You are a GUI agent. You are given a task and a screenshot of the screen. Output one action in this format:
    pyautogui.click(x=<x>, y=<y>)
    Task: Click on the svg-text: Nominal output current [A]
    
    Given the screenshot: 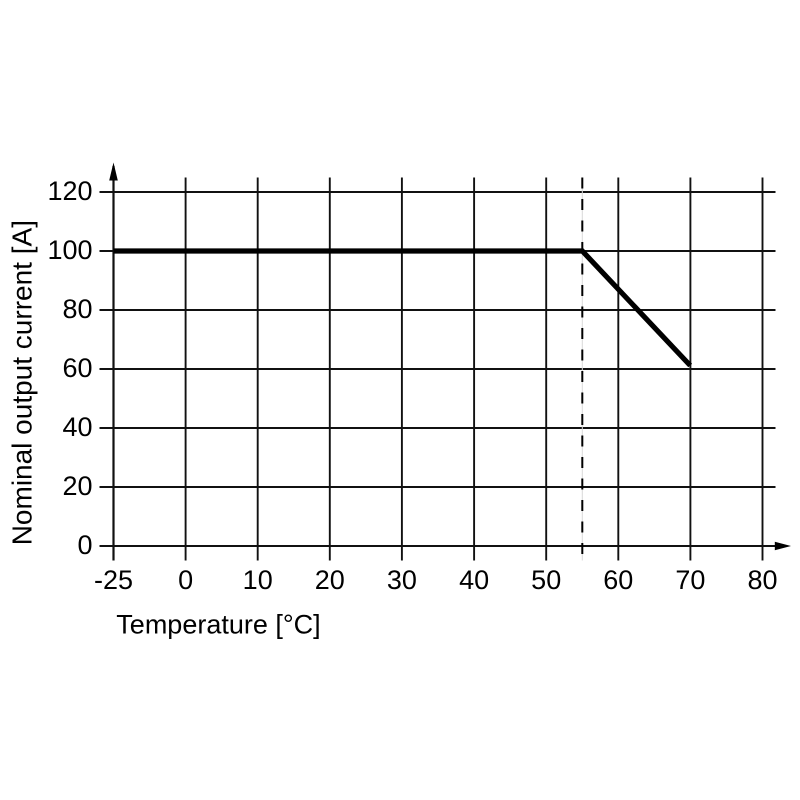 What is the action you would take?
    pyautogui.click(x=22, y=382)
    